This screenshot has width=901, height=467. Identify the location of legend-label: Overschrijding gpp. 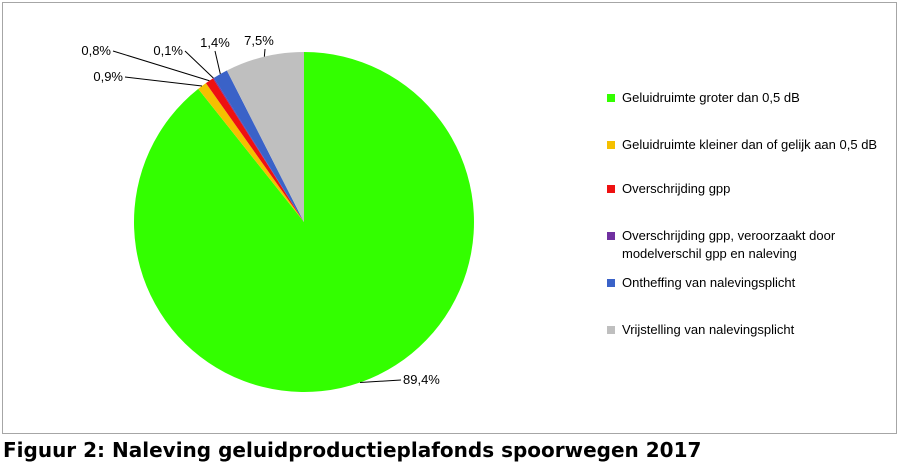
(676, 188).